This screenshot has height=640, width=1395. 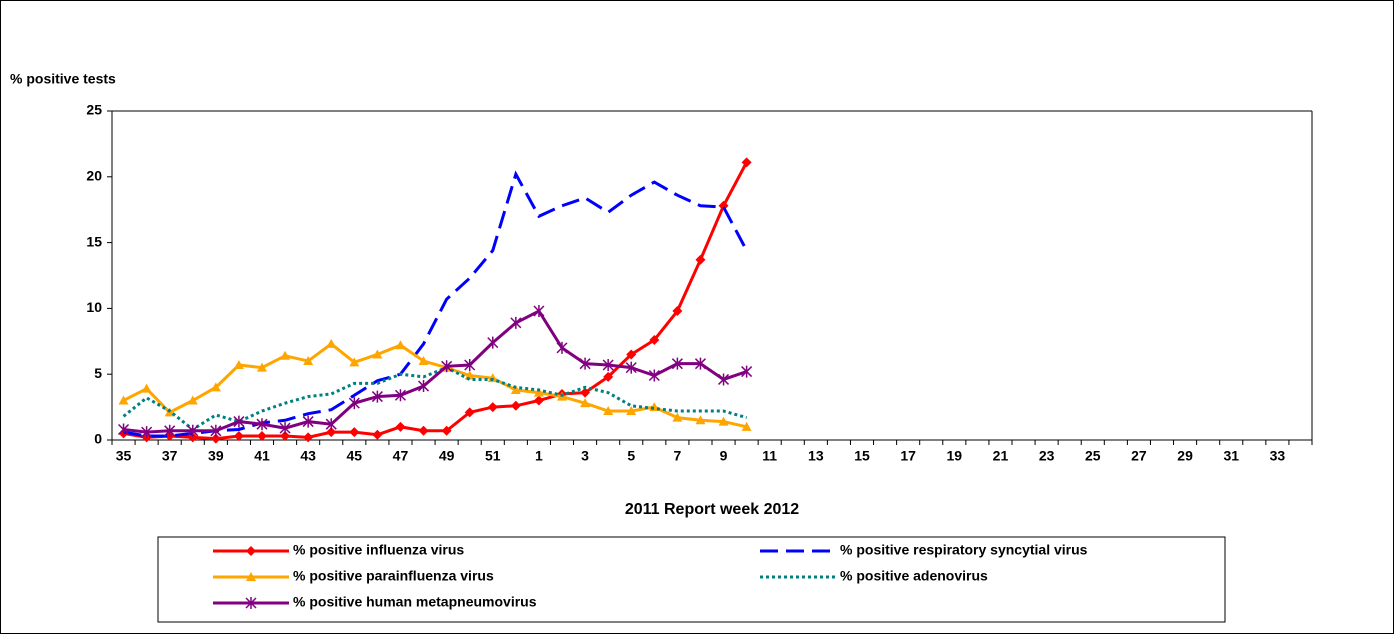 I want to click on y-tick-label: 25, so click(x=94, y=110).